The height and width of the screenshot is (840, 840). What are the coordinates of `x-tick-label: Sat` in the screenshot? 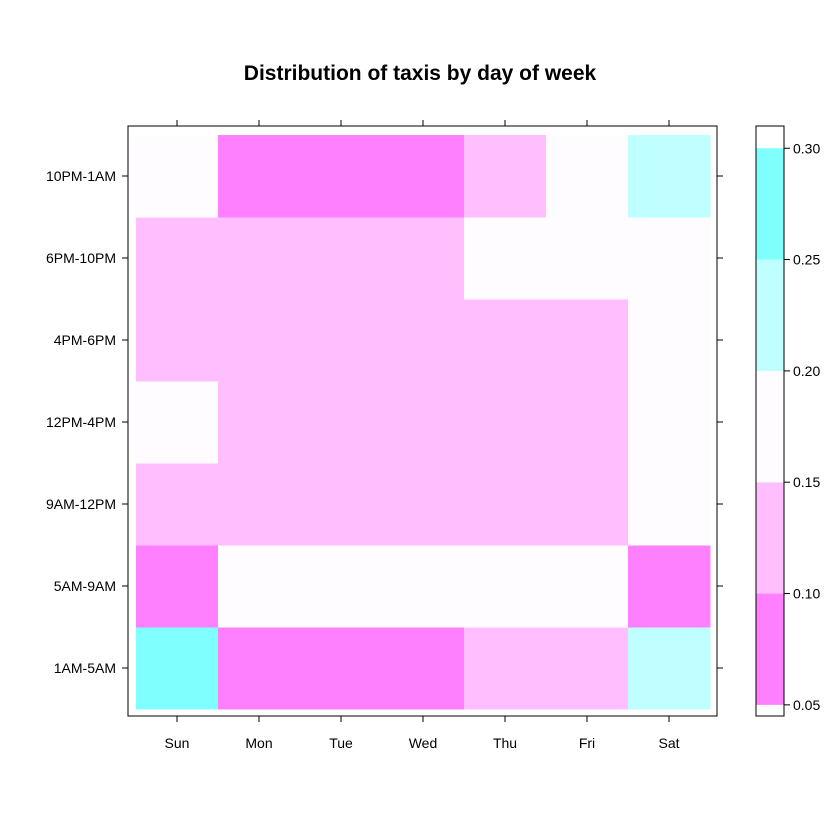 It's located at (668, 743).